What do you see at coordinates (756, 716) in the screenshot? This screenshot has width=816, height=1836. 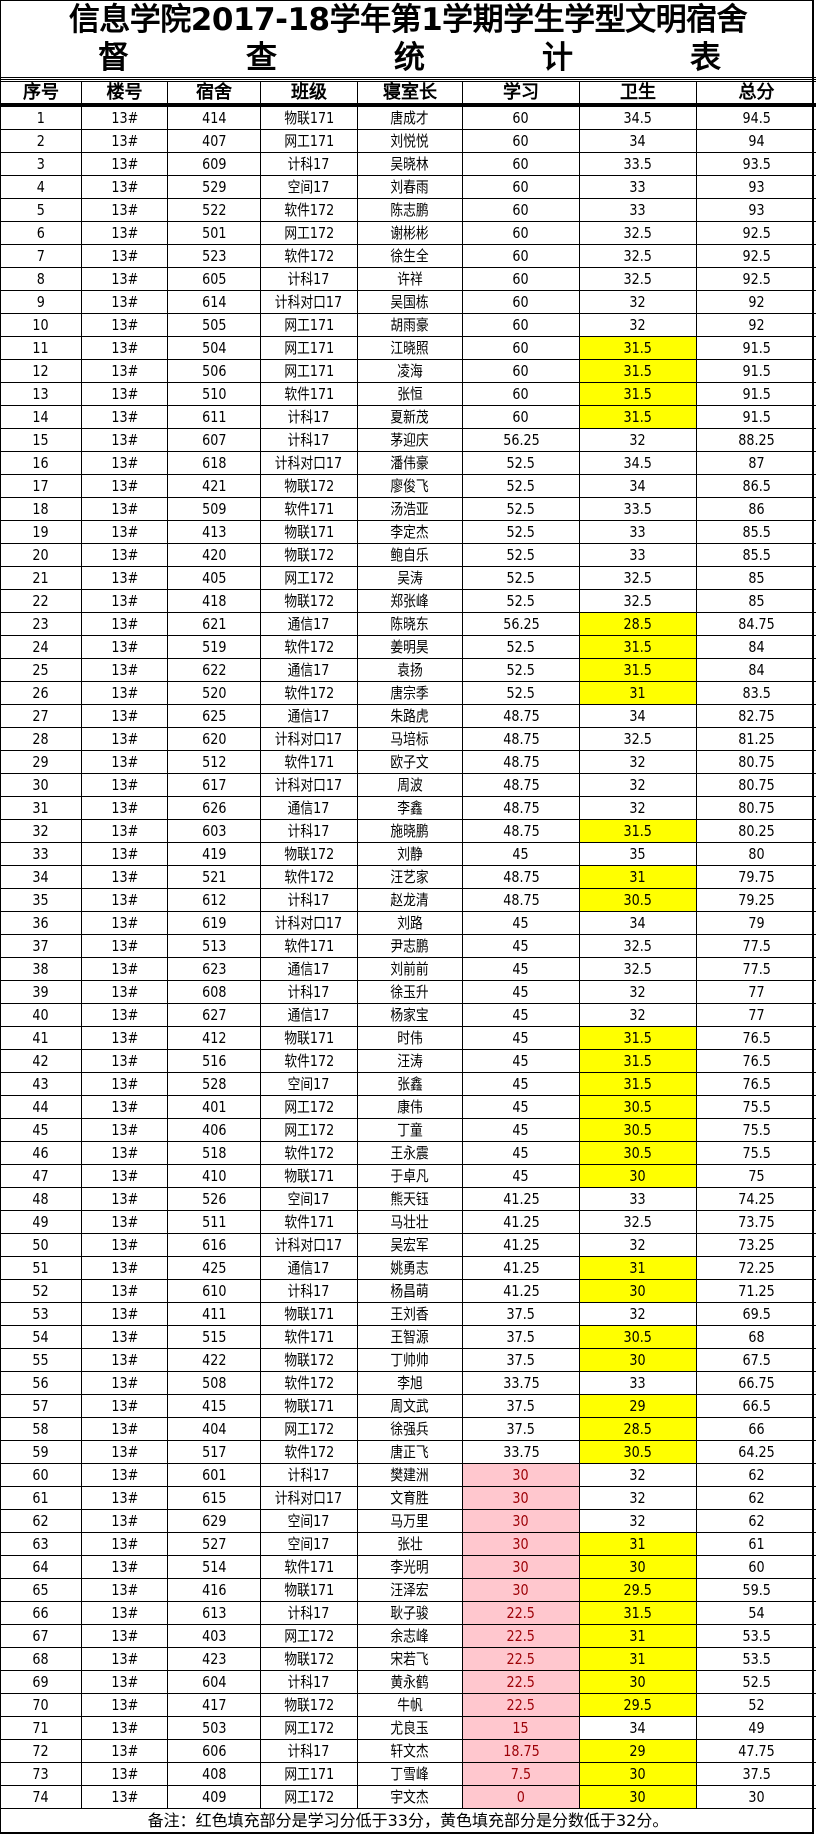 I see `cell-total: 82.75` at bounding box center [756, 716].